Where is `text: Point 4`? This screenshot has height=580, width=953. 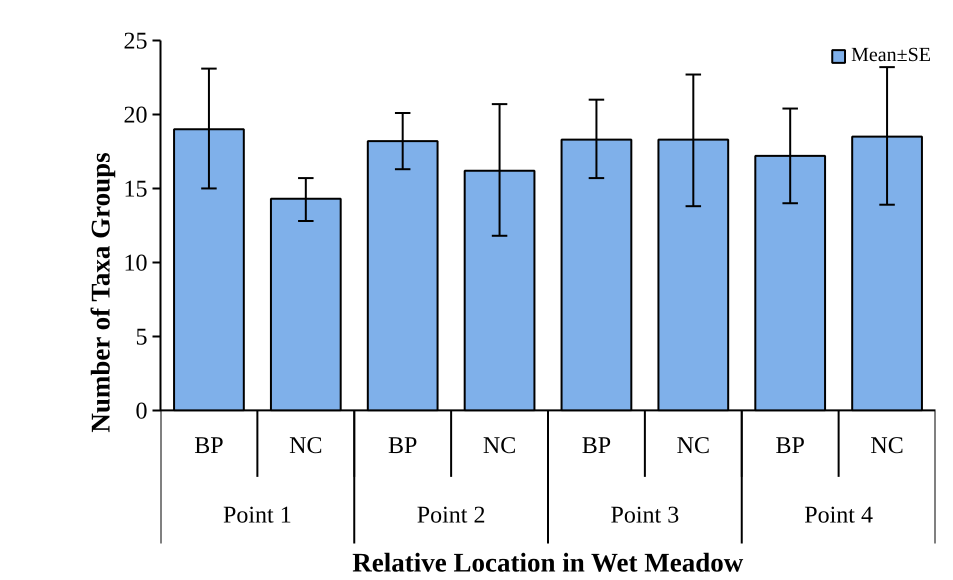
text: Point 4 is located at coordinates (838, 515).